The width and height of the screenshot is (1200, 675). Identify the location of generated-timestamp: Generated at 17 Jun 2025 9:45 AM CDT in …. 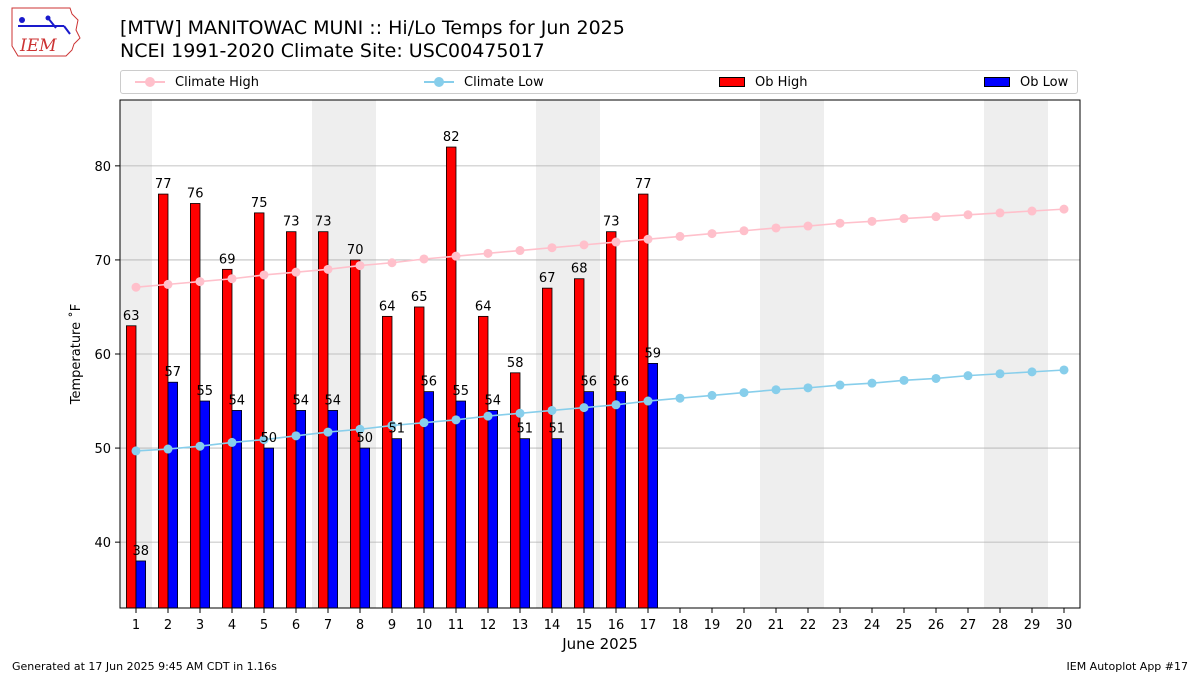
(144, 666).